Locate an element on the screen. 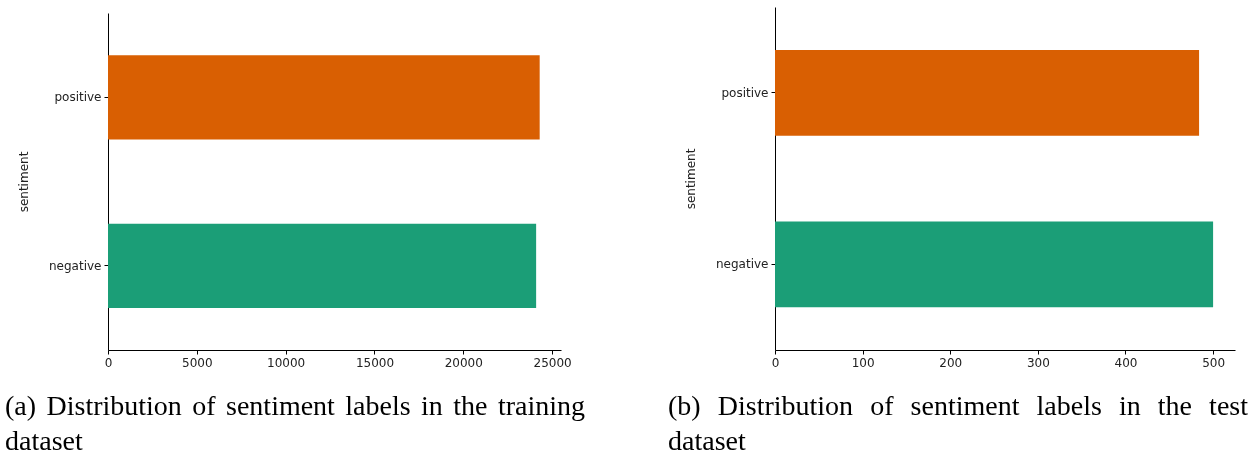 The image size is (1250, 460). x-tick-label: 400 is located at coordinates (1126, 362).